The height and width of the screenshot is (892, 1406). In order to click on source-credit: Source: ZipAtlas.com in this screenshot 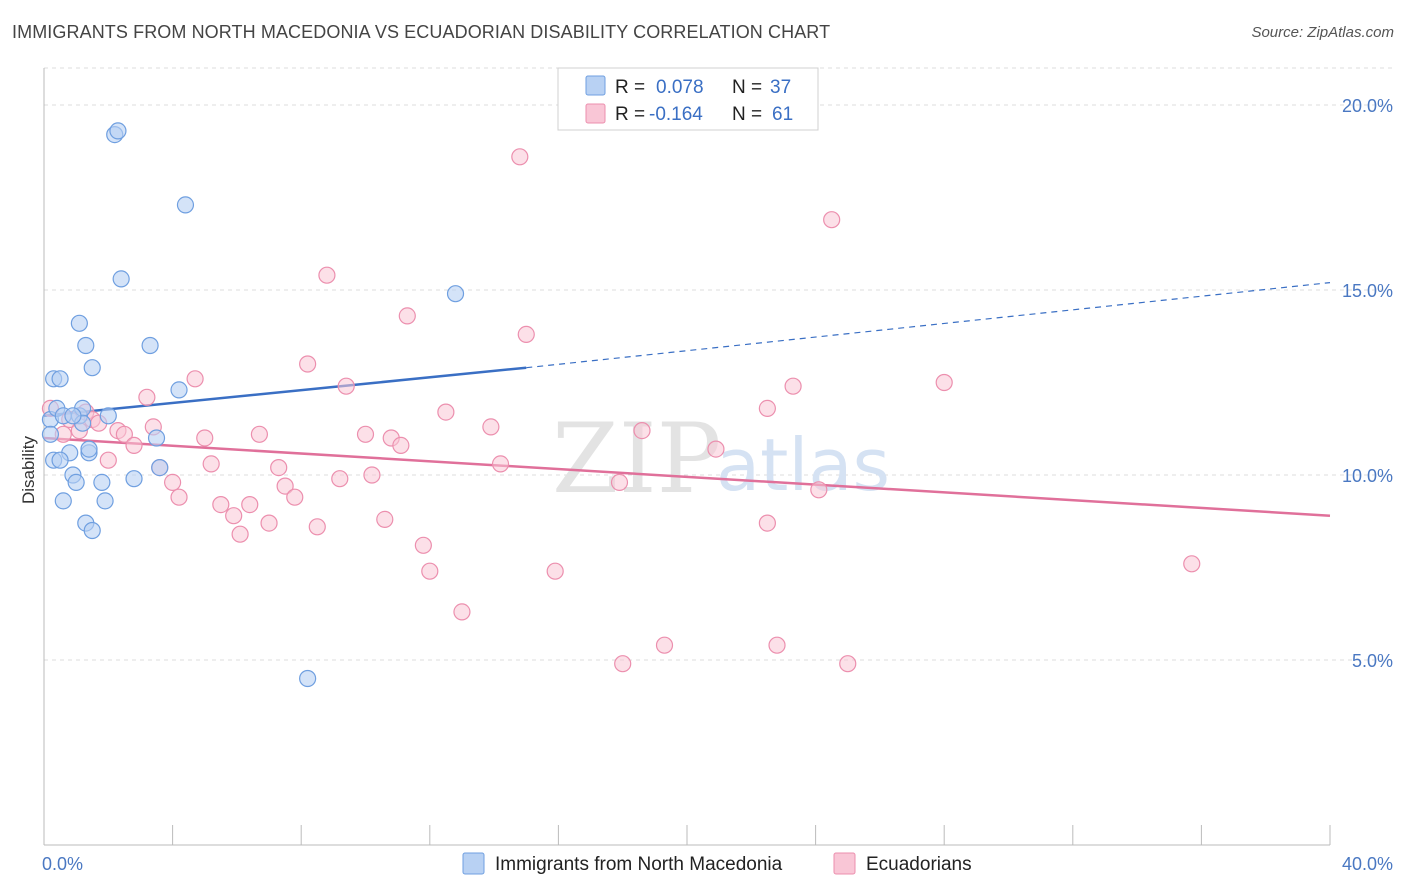, I will do `click(1322, 32)`.